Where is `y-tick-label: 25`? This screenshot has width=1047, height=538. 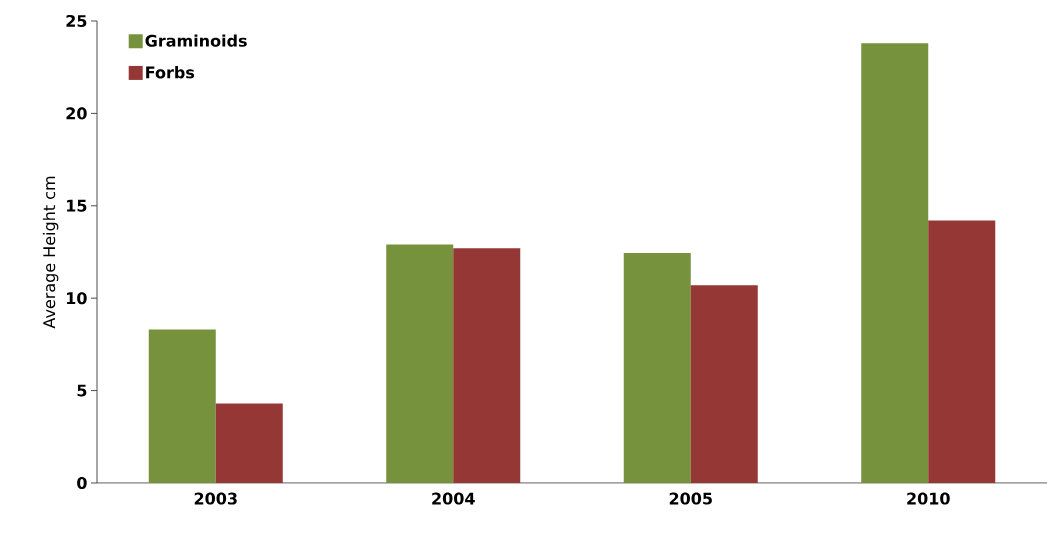 y-tick-label: 25 is located at coordinates (76, 21).